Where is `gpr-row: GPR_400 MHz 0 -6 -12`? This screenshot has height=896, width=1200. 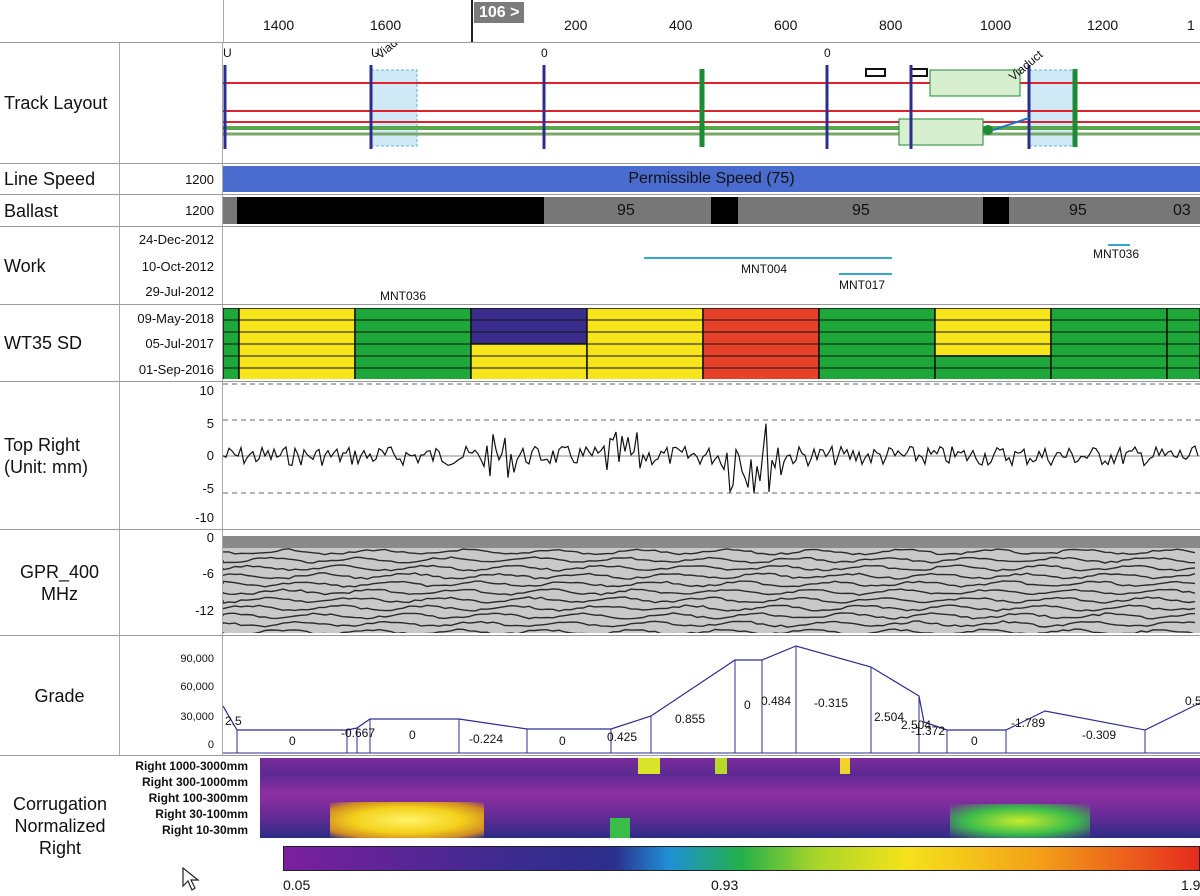
gpr-row: GPR_400 MHz 0 -6 -12 is located at coordinates (600, 583).